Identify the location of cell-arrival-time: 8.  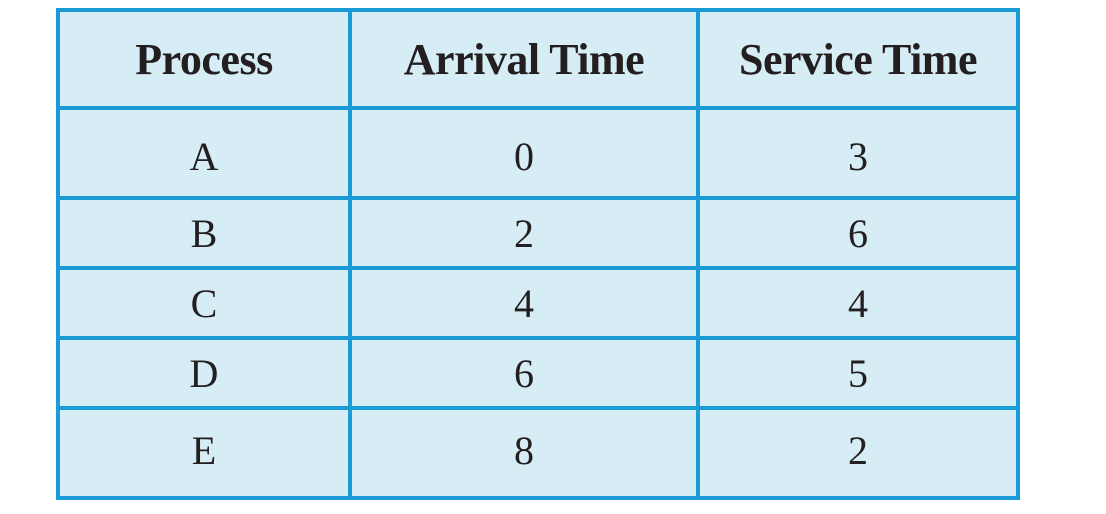
(524, 453).